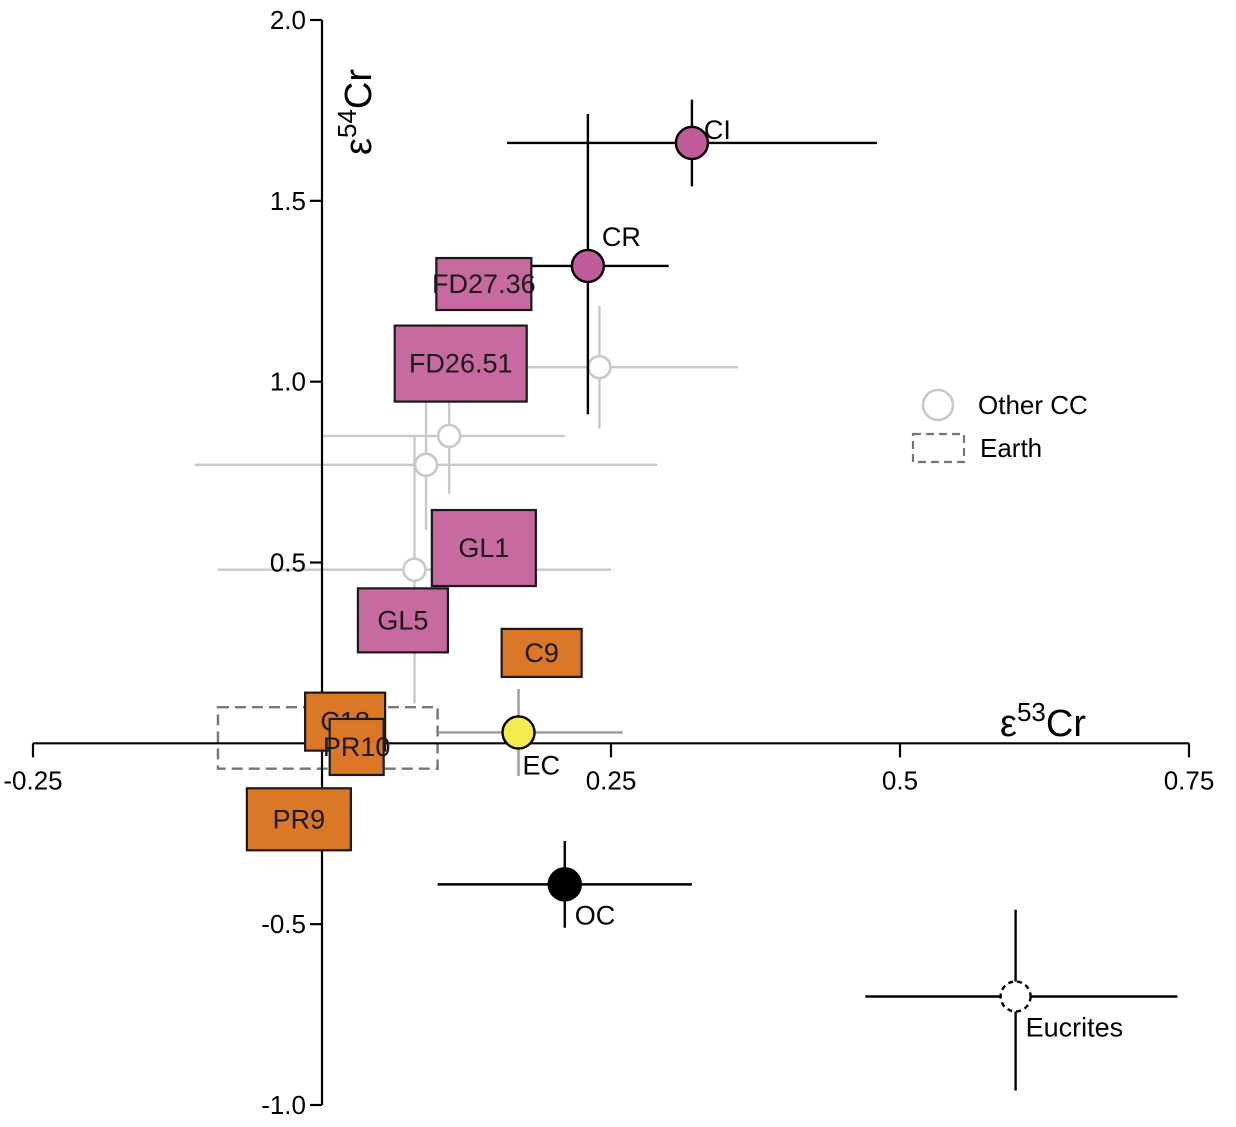 The height and width of the screenshot is (1127, 1236). Describe the element at coordinates (999, 426) in the screenshot. I see `legend-layer: Other CC Earth` at that location.